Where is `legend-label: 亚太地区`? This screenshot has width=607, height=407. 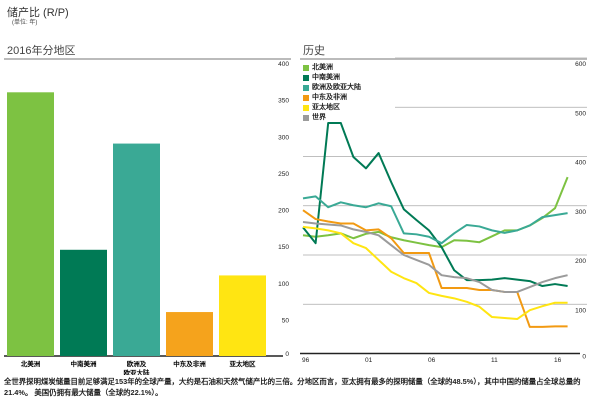
legend-label: 亚太地区 is located at coordinates (326, 107).